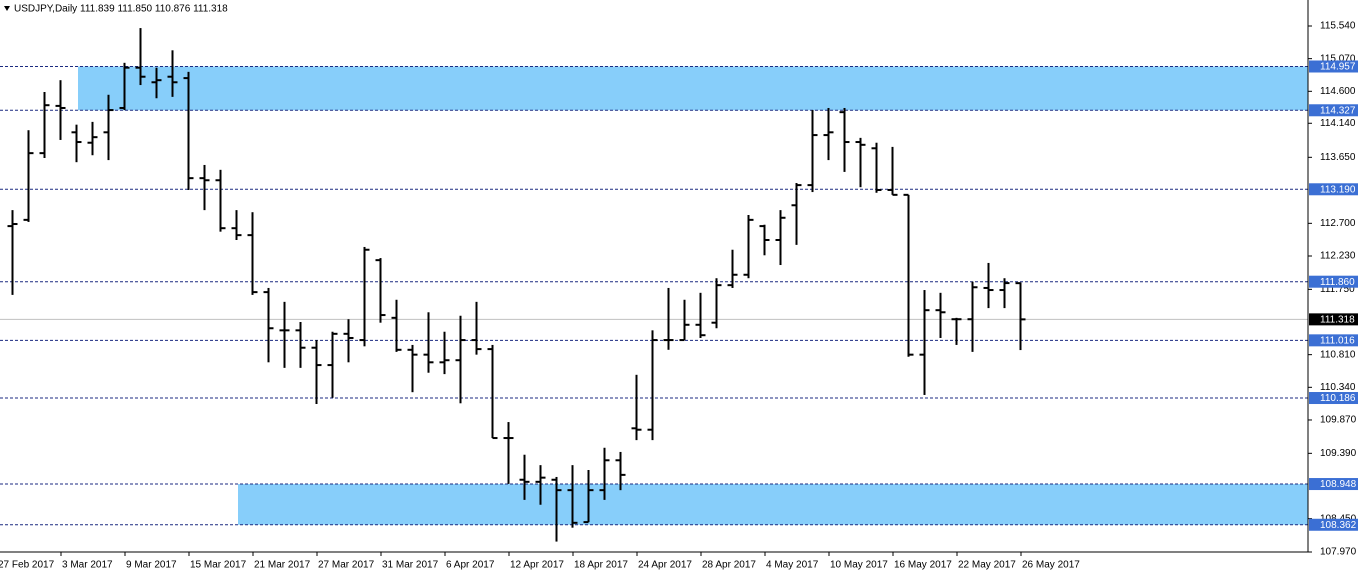 This screenshot has width=1360, height=580. I want to click on level-label: 108.362, so click(1338, 525).